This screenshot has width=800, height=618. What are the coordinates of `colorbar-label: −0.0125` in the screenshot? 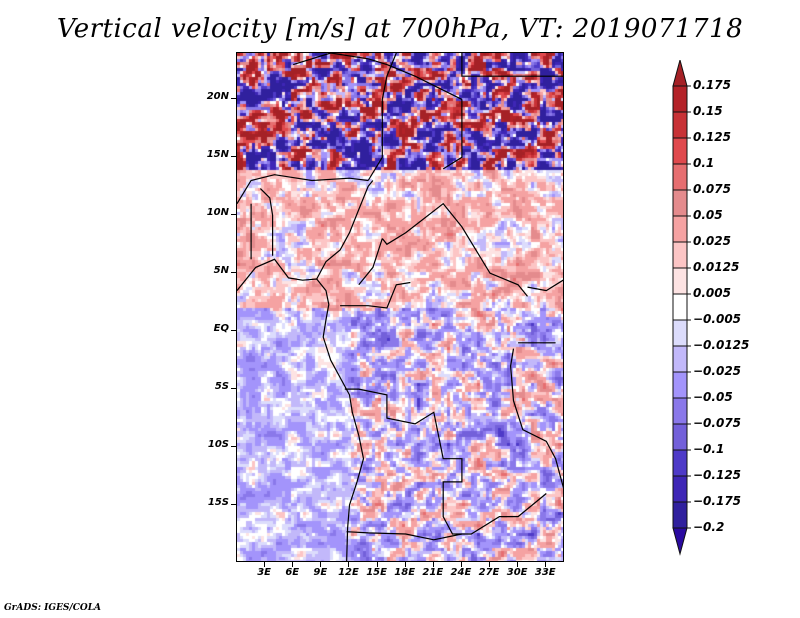 It's located at (721, 345).